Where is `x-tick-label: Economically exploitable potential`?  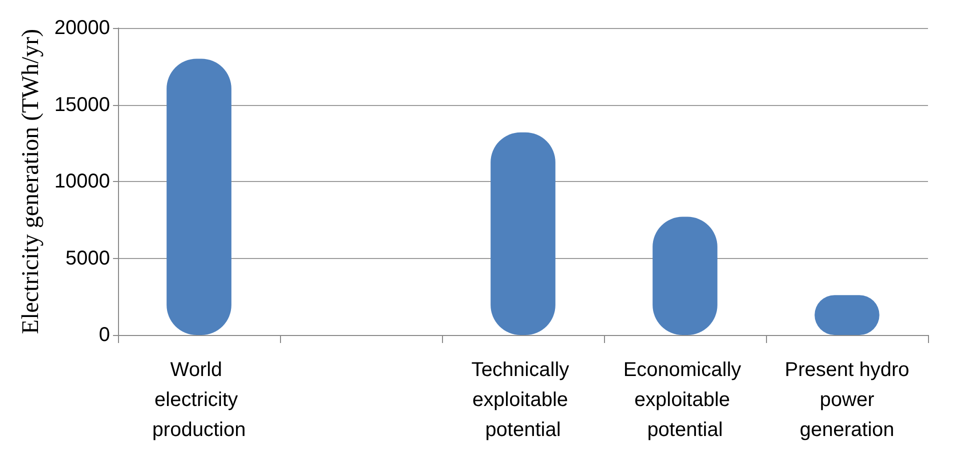 x-tick-label: Economically exploitable potential is located at coordinates (685, 400).